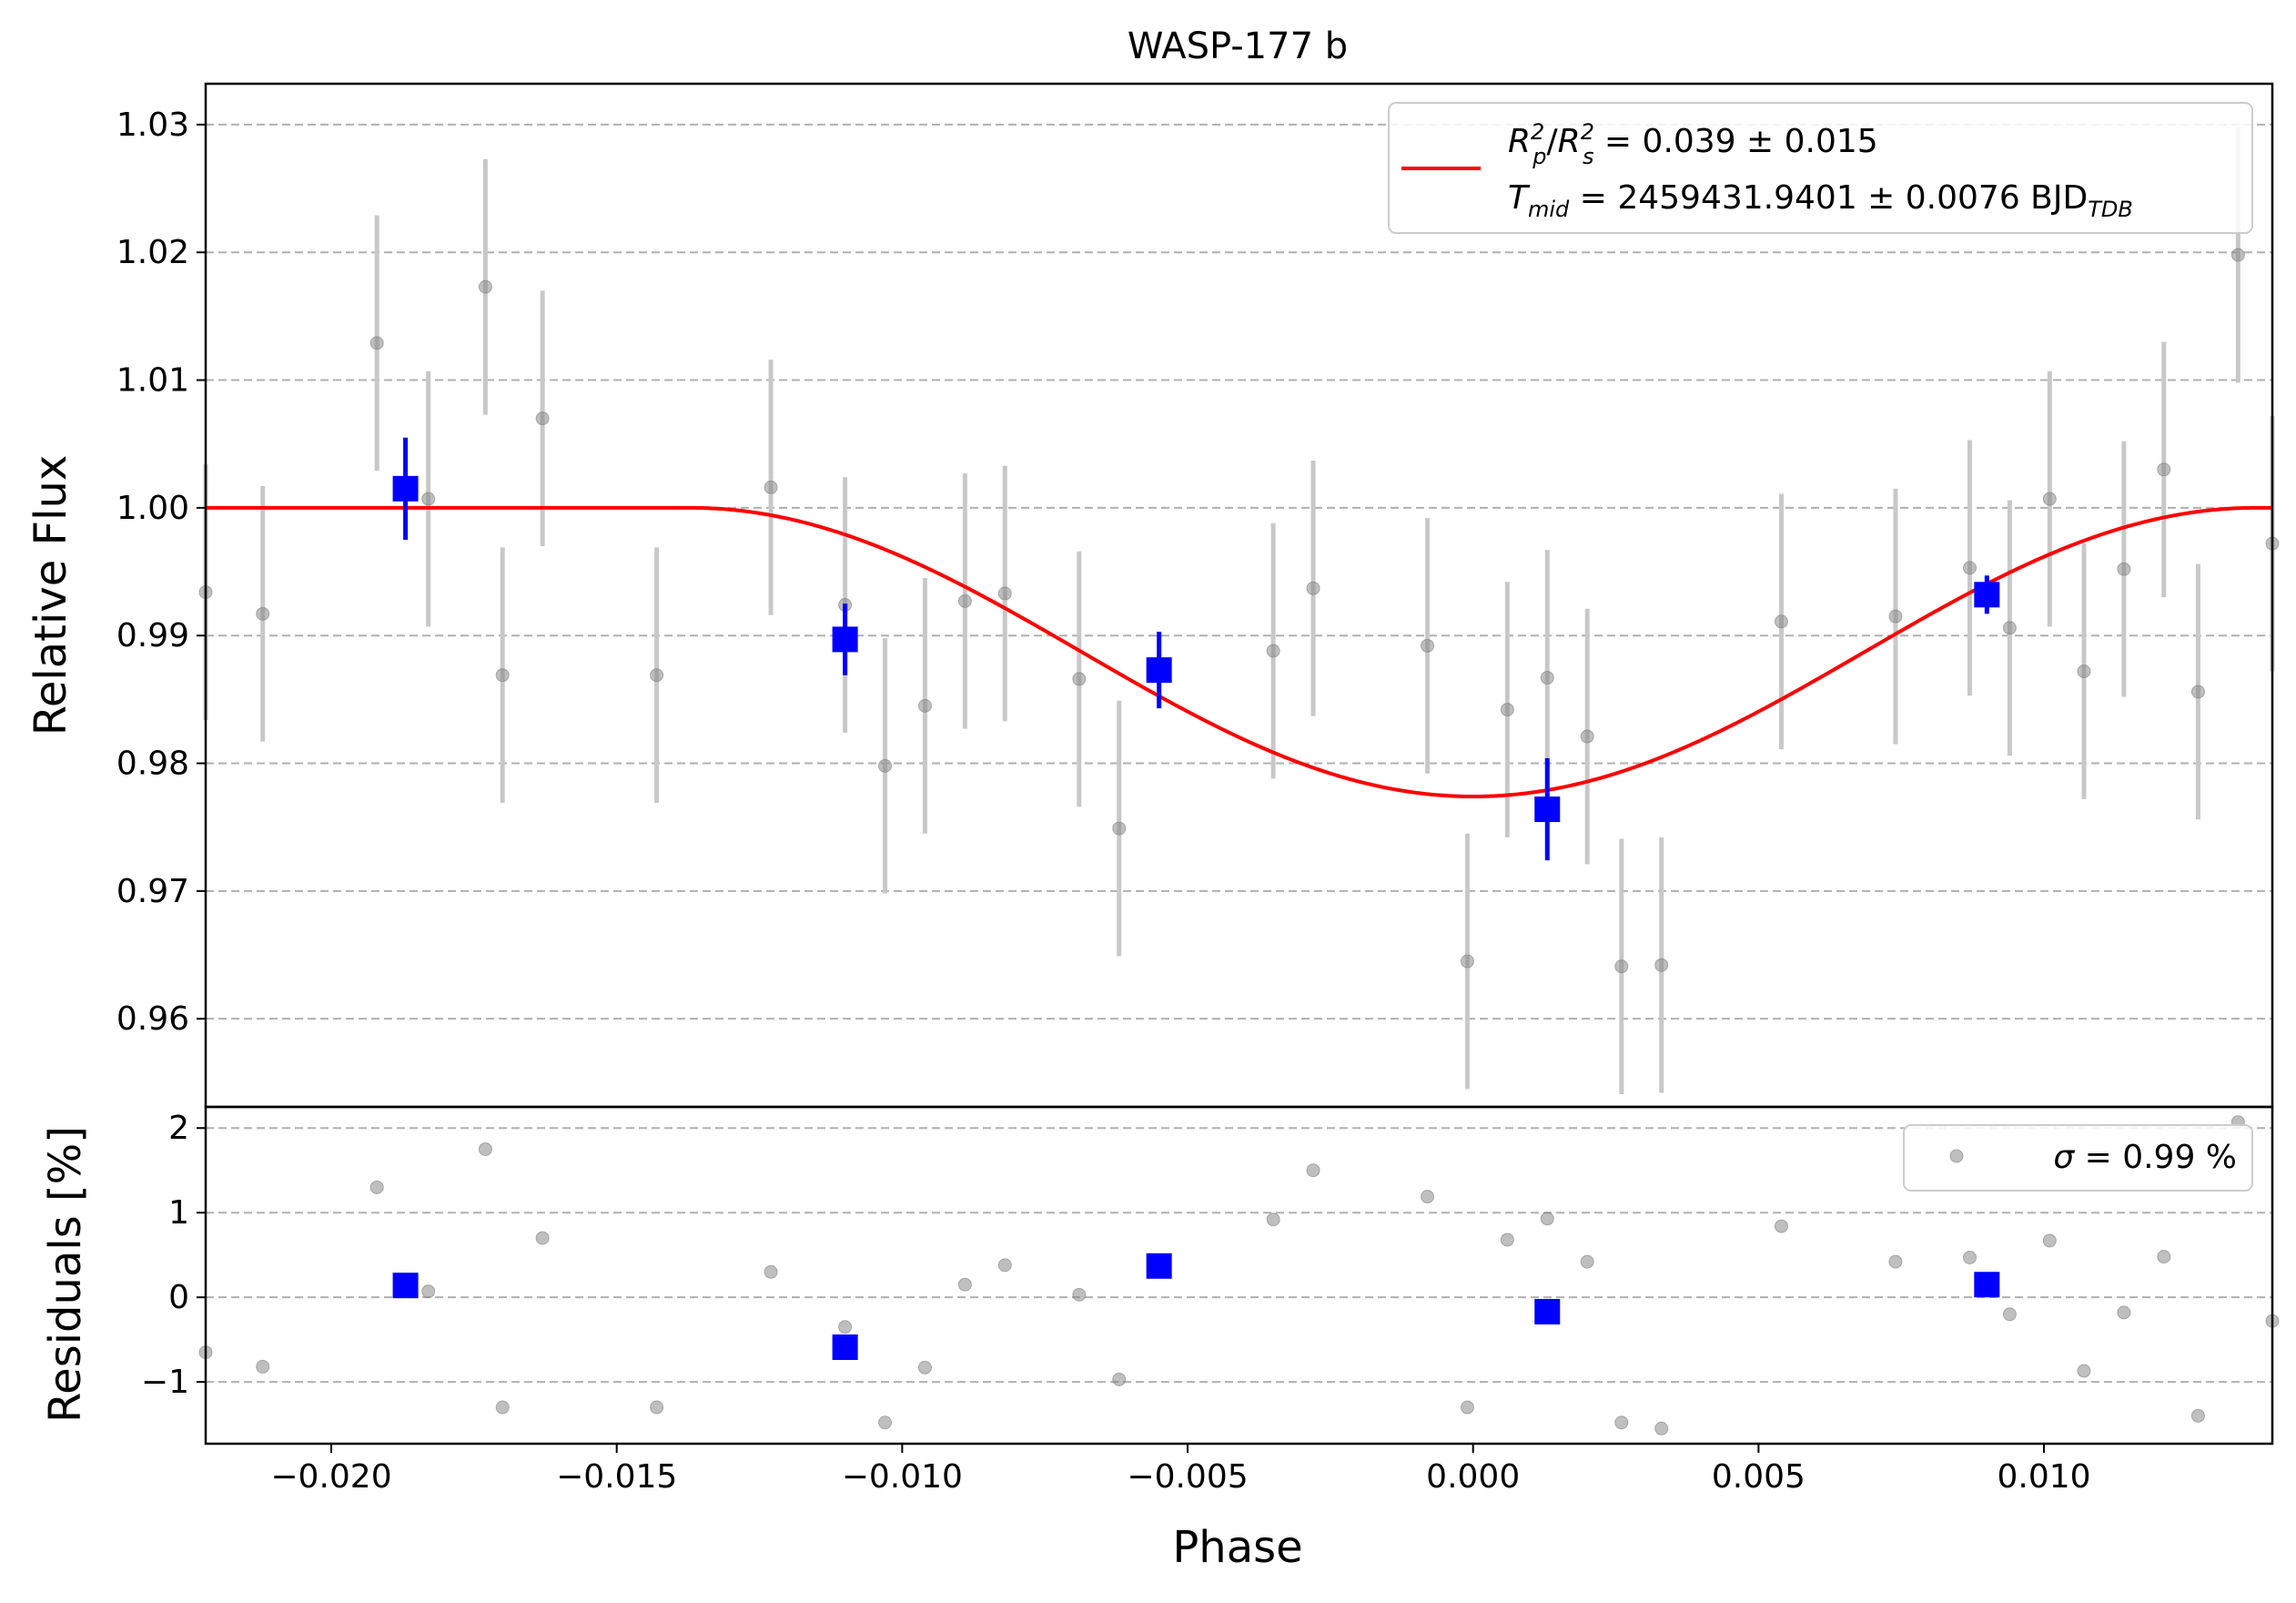  Describe the element at coordinates (178, 1297) in the screenshot. I see `residual-y-tick-label: 0` at that location.